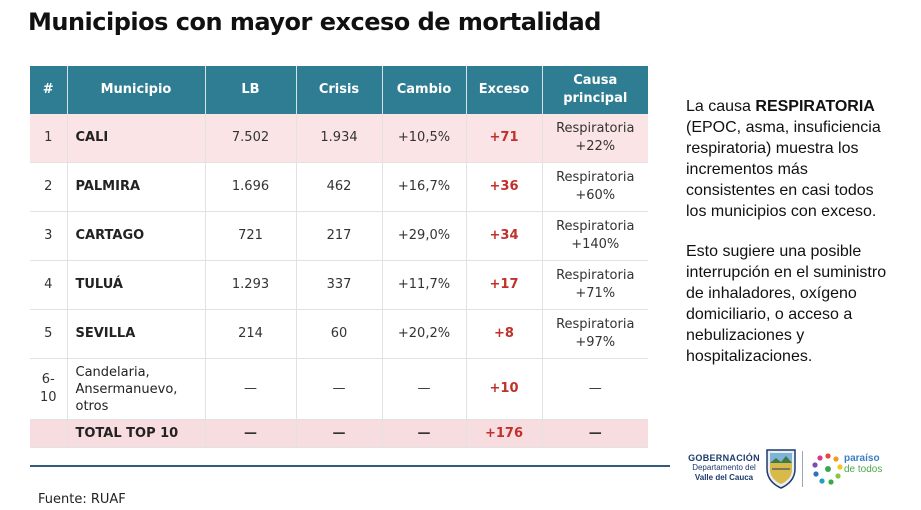 The height and width of the screenshot is (510, 921). What do you see at coordinates (595, 138) in the screenshot?
I see `row-causa: Respiratoria +22%` at bounding box center [595, 138].